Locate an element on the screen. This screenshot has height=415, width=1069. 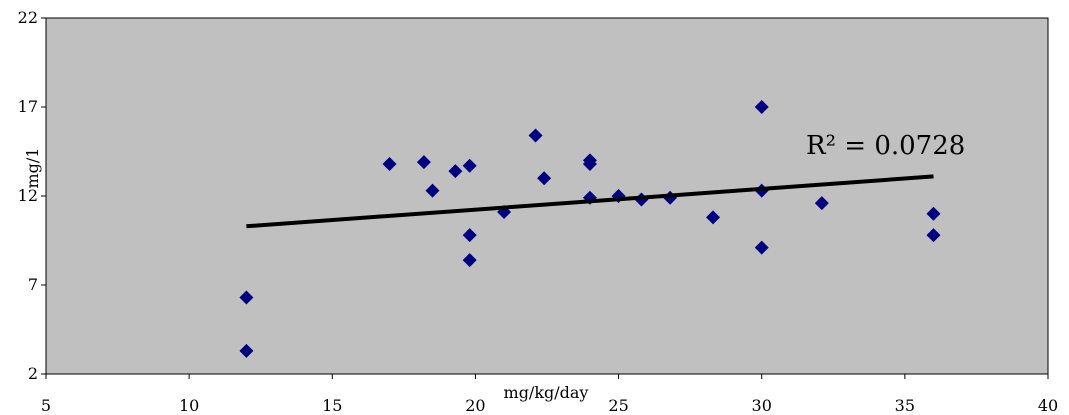
y-axis-label: mg/1 is located at coordinates (32, 168).